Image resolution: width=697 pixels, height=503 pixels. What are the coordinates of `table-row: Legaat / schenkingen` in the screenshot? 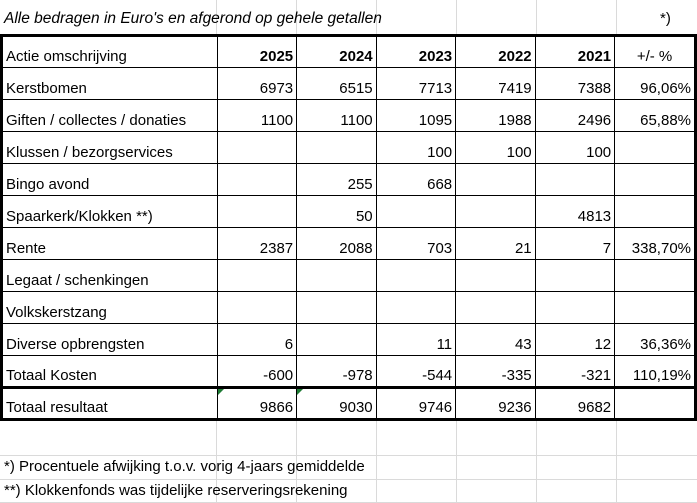 It's located at (348, 275).